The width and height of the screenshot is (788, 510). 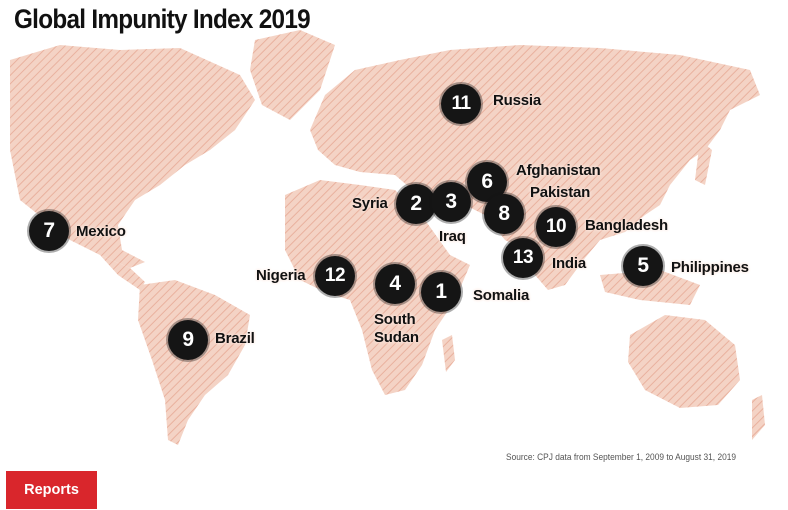 What do you see at coordinates (396, 328) in the screenshot?
I see `country-label-south-sudan: South Sudan` at bounding box center [396, 328].